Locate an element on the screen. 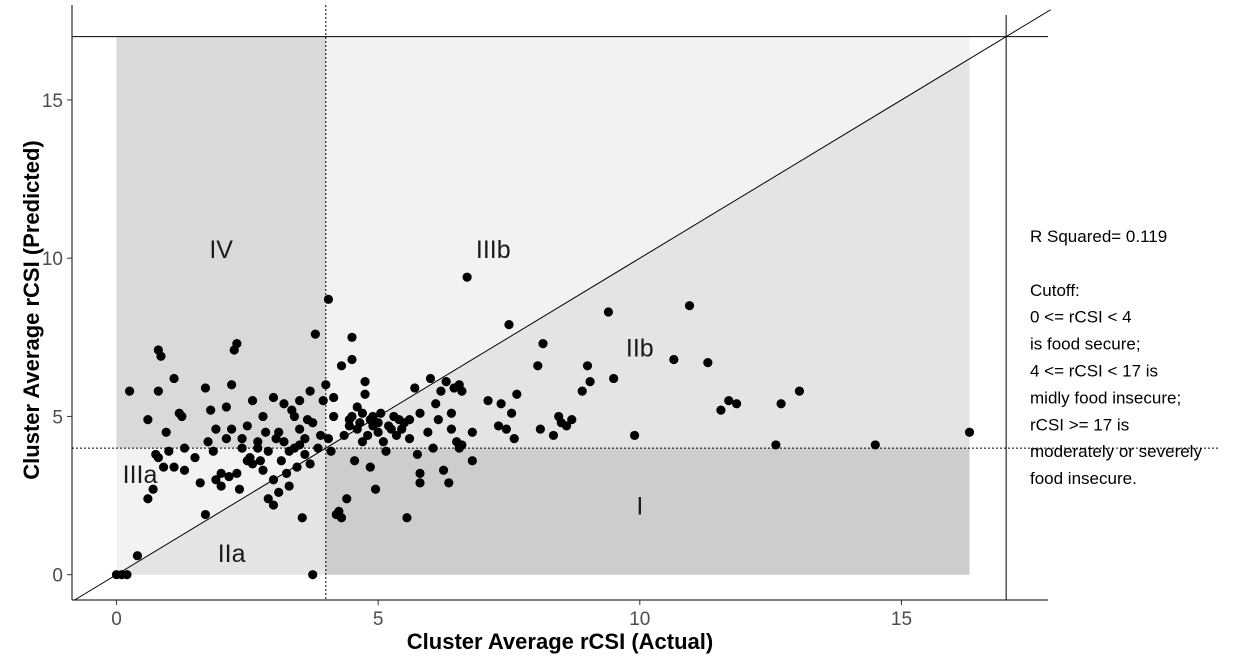  x-tick-label: 15 is located at coordinates (901, 619).